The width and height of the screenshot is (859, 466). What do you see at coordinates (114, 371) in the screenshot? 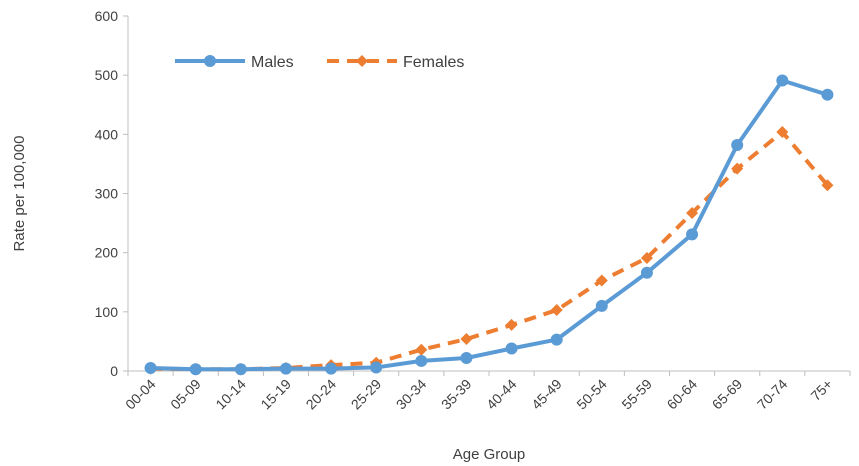
I see `y-tick-label: 0` at bounding box center [114, 371].